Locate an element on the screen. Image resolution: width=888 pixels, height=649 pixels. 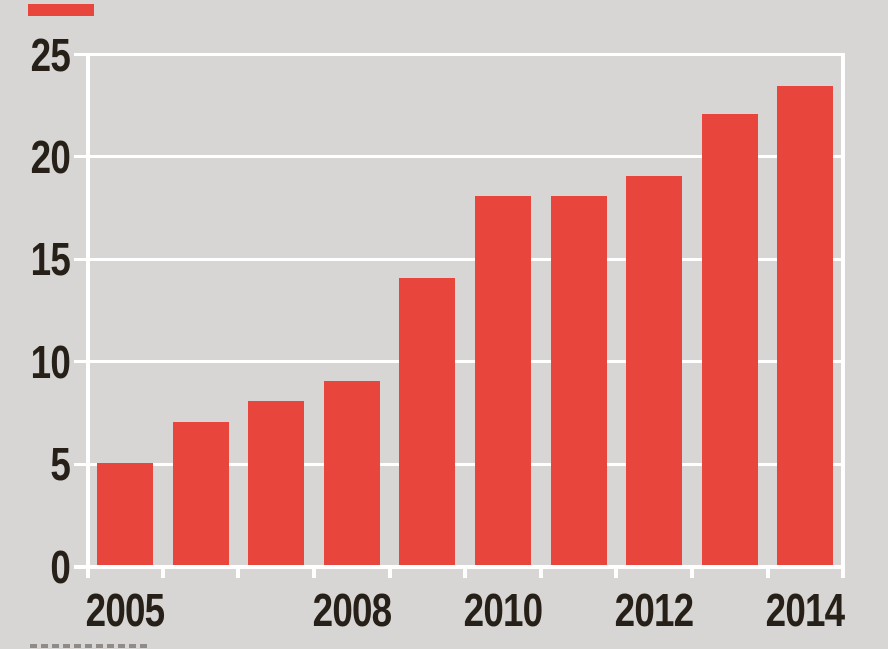
y-axis-tick-label: 25 is located at coordinates (50, 54).